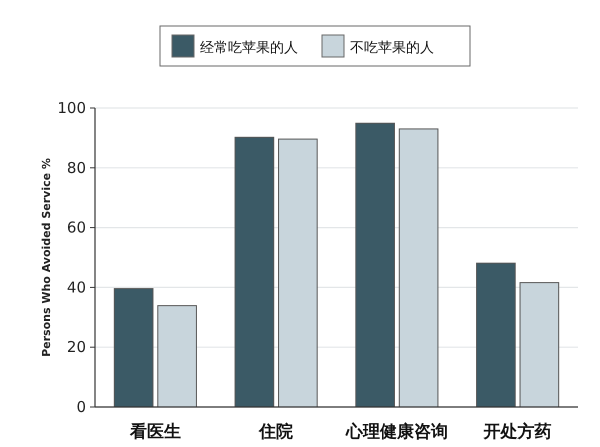  I want to click on y-tick-label: 40, so click(76, 287).